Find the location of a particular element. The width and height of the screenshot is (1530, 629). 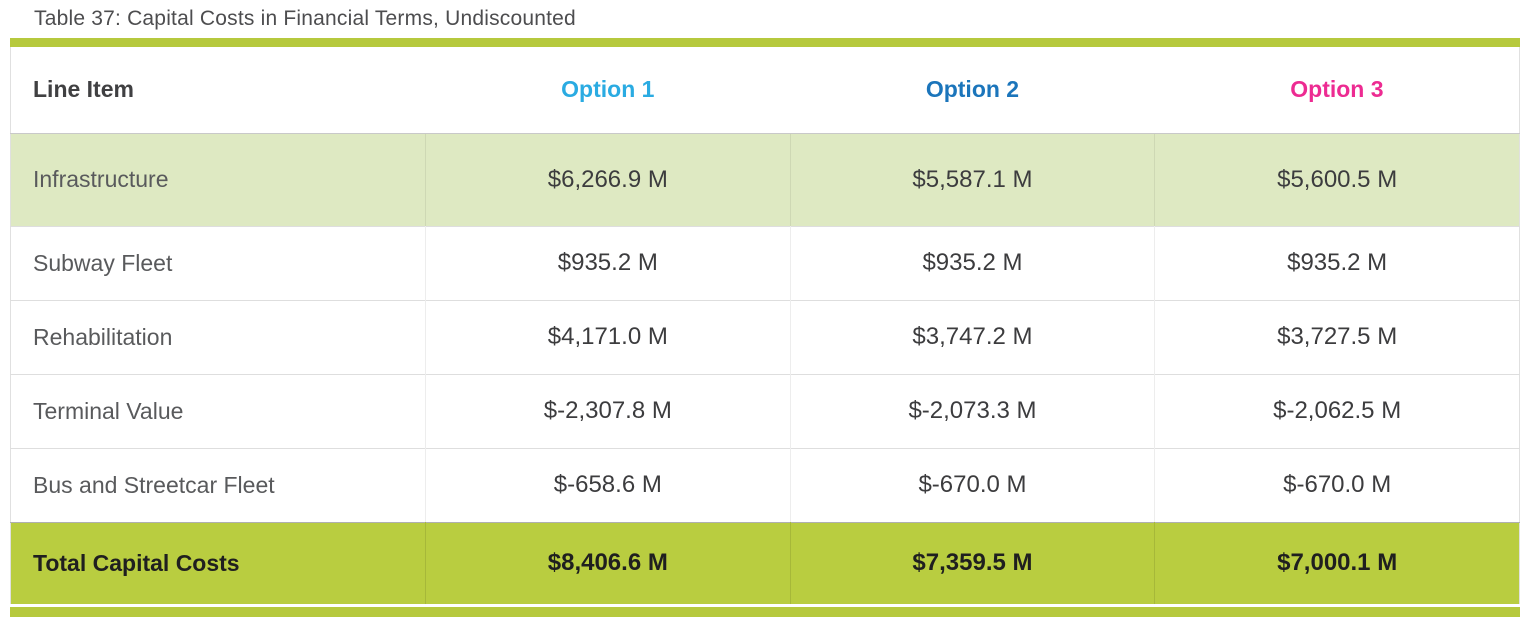

row-value: $6,266.9 M is located at coordinates (607, 179).